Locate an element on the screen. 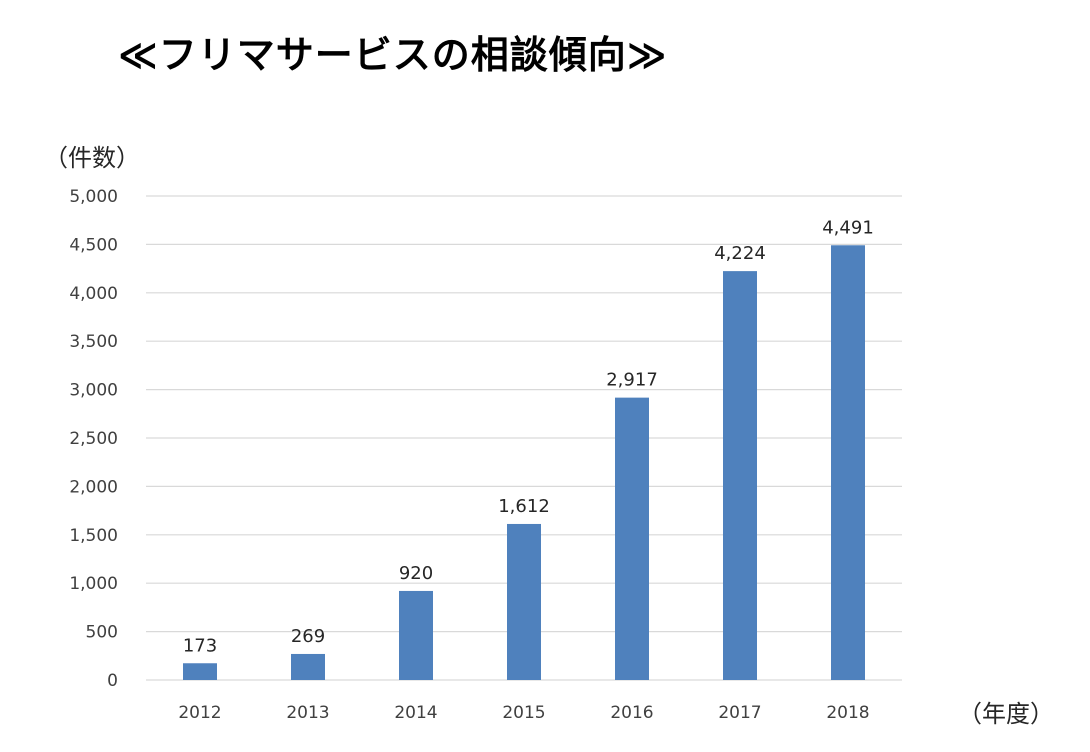 The height and width of the screenshot is (752, 1090). y-axis-label: （件数） is located at coordinates (92, 158).